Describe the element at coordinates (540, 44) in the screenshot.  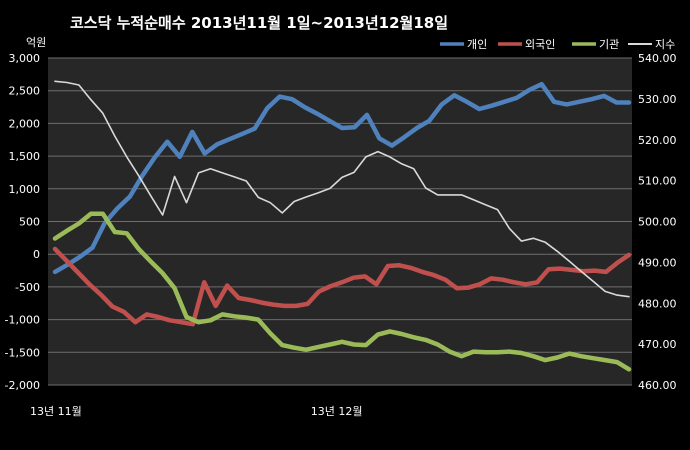
I see `legend-label: 외국인` at that location.